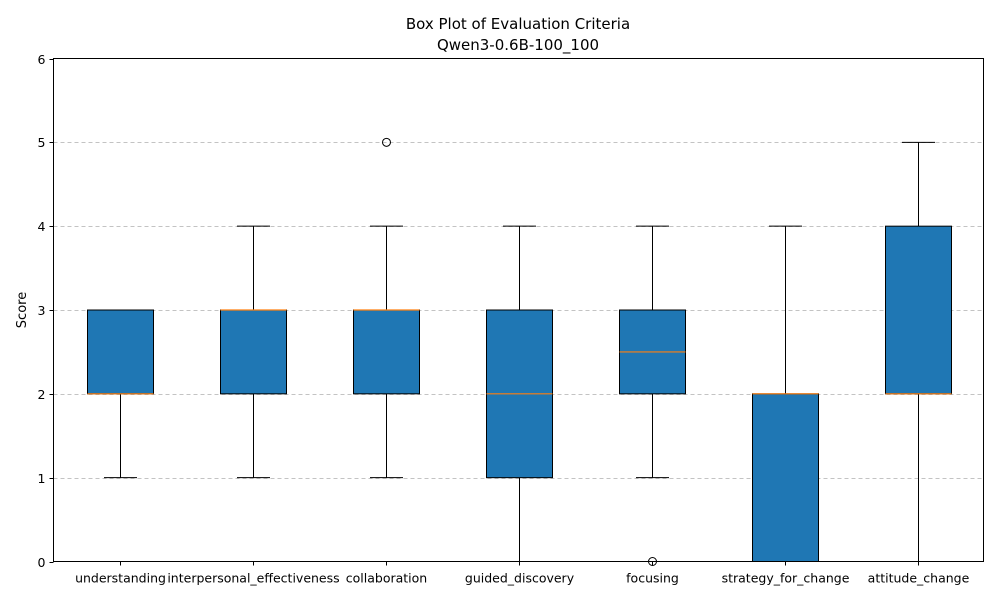 This screenshot has width=1000, height=600. Describe the element at coordinates (518, 45) in the screenshot. I see `chart-subtitle: Qwen3-0.6B-100_100` at that location.